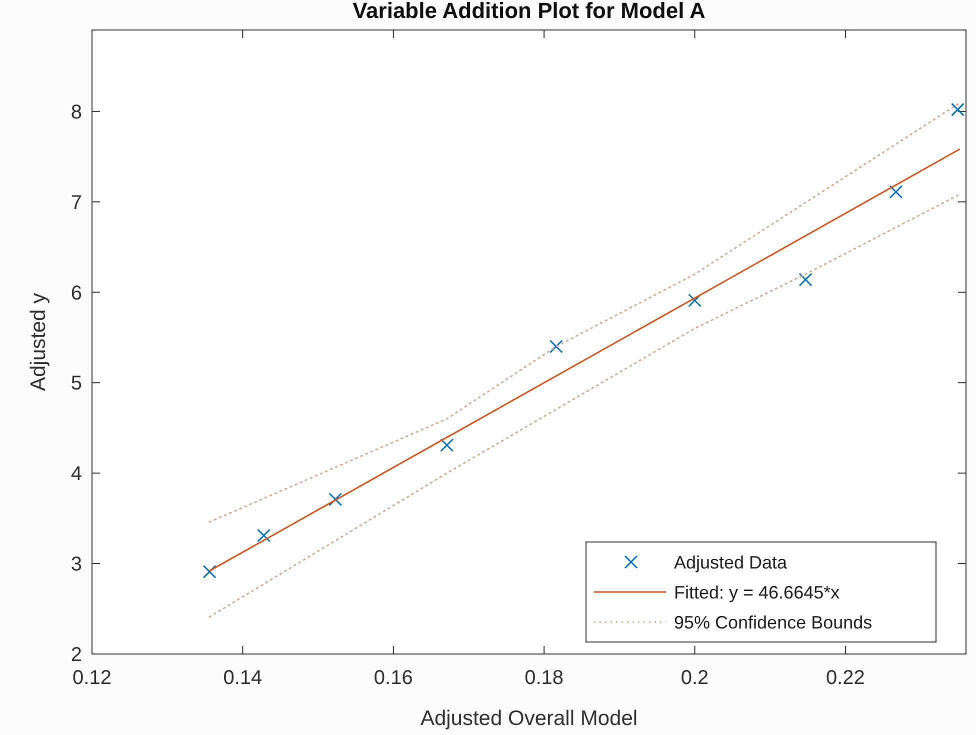  What do you see at coordinates (92, 678) in the screenshot?
I see `x-tick-label: 0.12` at bounding box center [92, 678].